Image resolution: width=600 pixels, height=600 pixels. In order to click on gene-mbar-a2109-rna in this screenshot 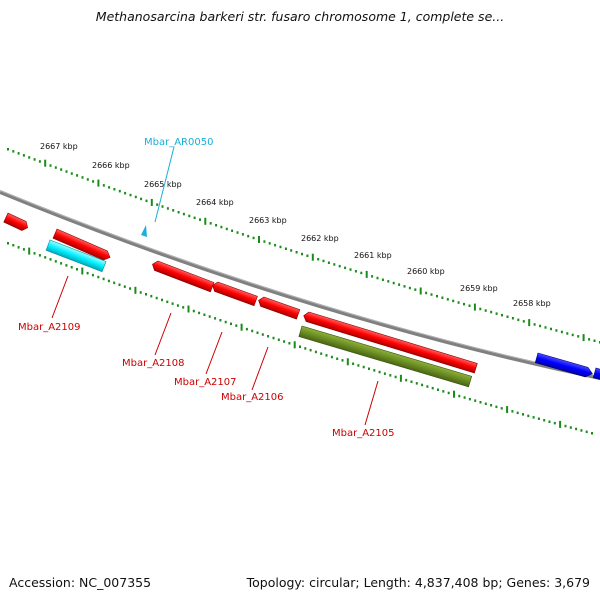, I will do `click(76, 256)`.